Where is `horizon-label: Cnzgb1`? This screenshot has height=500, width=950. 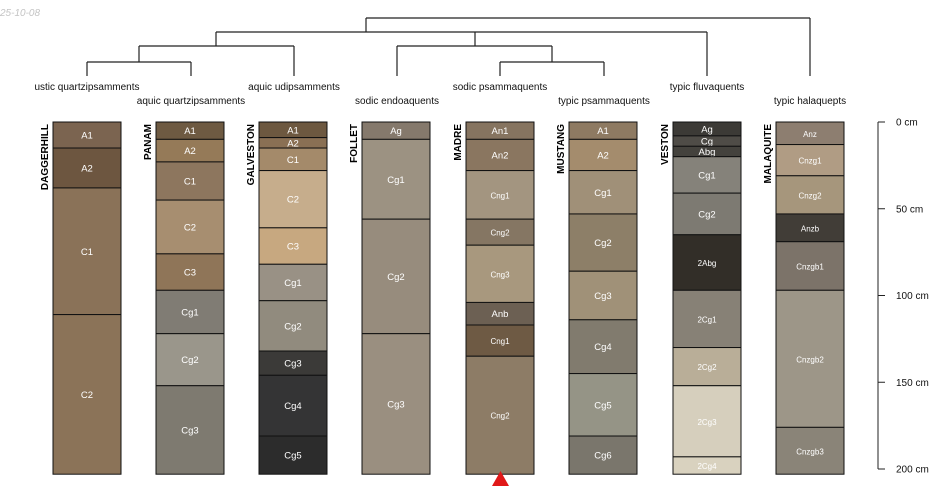
horizon-label: Cnzgb1 is located at coordinates (810, 267).